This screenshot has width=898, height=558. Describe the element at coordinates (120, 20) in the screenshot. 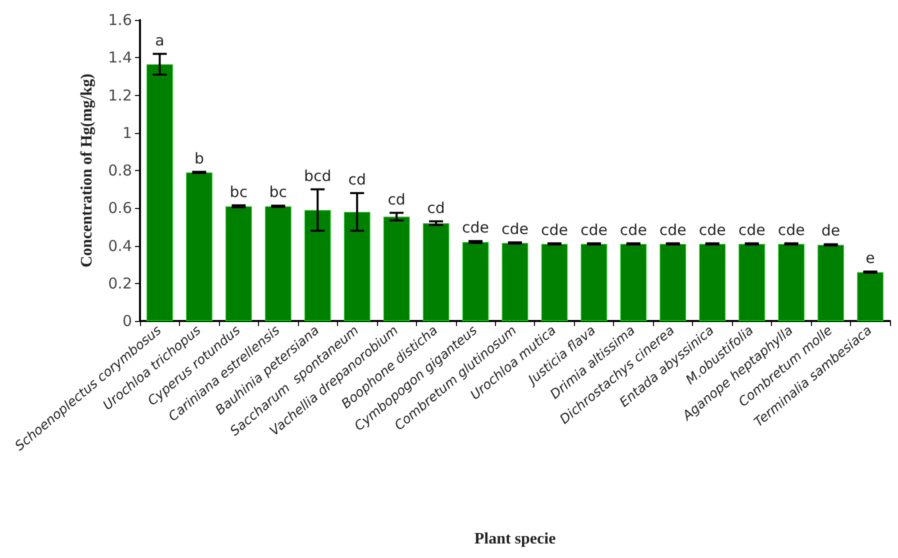

I see `y-tick-label: 1.6` at that location.